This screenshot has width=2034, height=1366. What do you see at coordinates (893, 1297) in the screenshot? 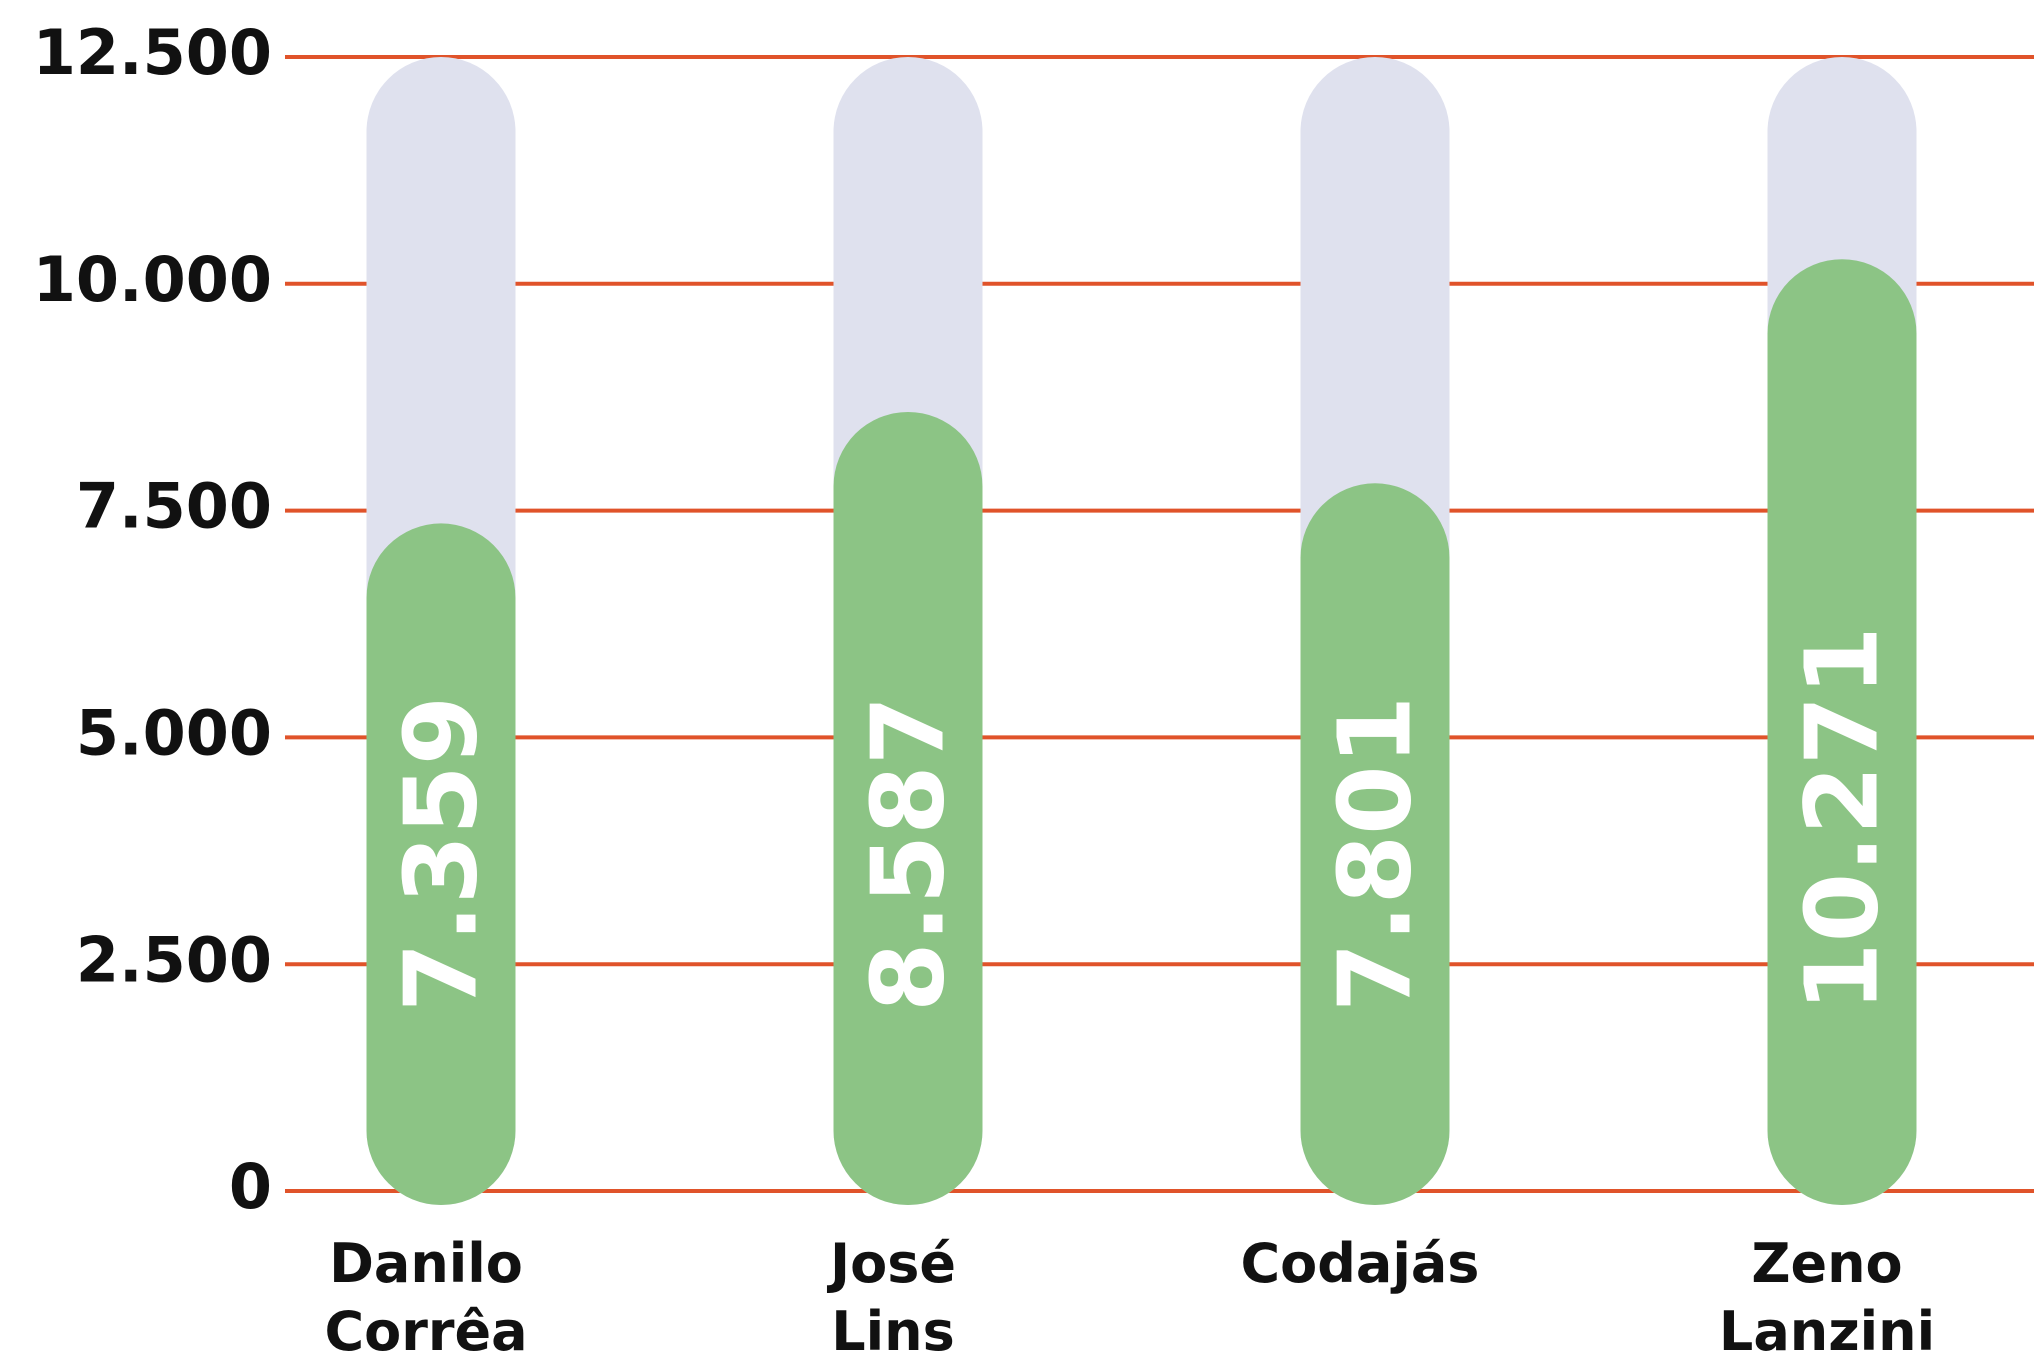
I see `x-tick-label: José Lins` at bounding box center [893, 1297].